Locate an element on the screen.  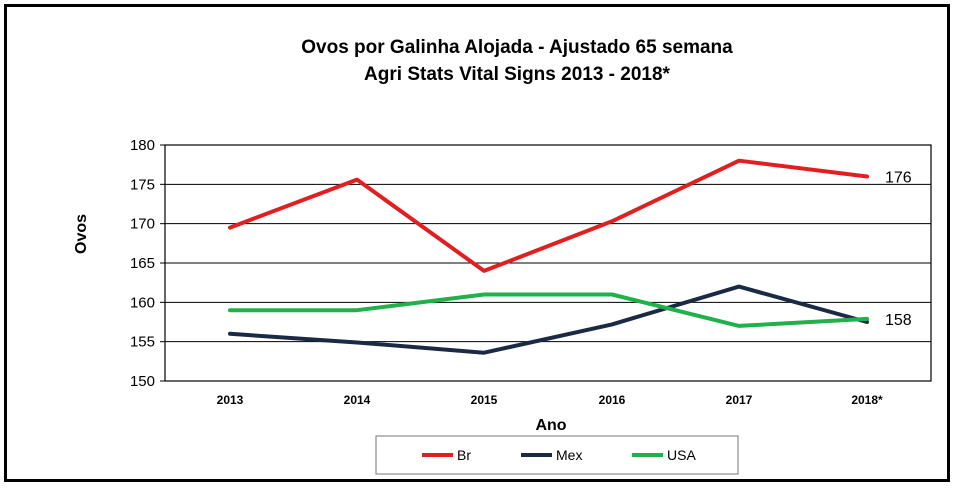
legend-label-mex: Mex is located at coordinates (569, 455).